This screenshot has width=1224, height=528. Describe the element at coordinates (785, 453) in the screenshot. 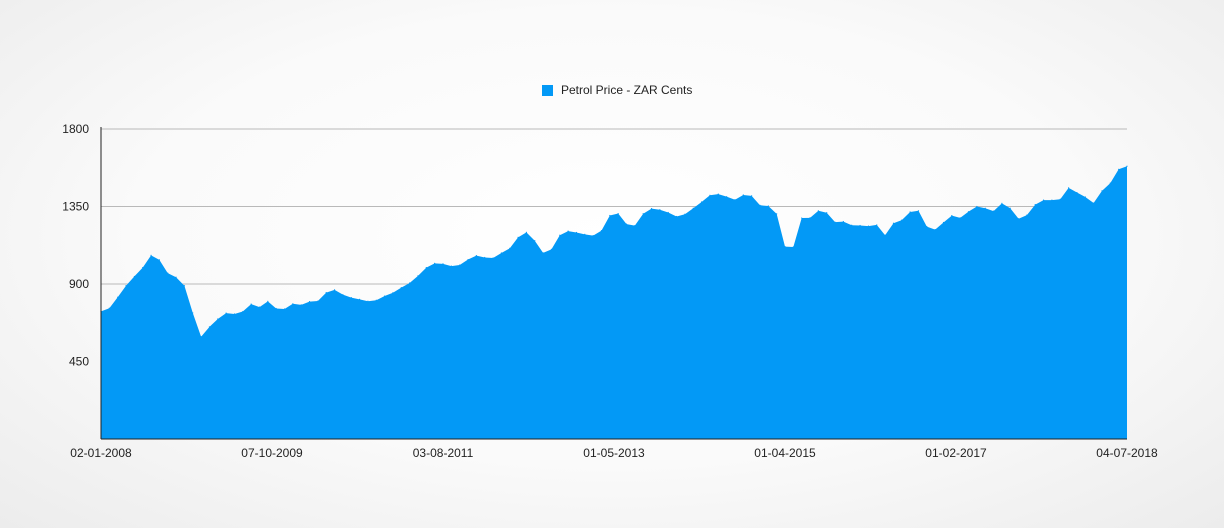

I see `x-tick-label: 01-04-2015` at that location.